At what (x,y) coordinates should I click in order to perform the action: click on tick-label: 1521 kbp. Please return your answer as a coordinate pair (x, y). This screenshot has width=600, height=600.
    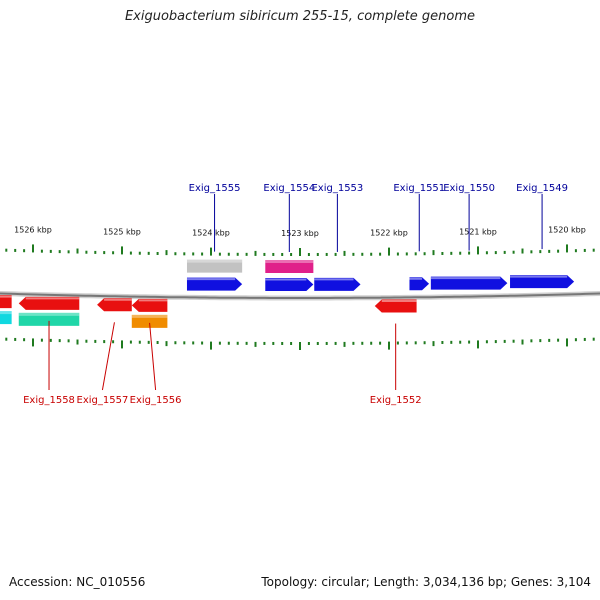
    Looking at the image, I should click on (478, 231).